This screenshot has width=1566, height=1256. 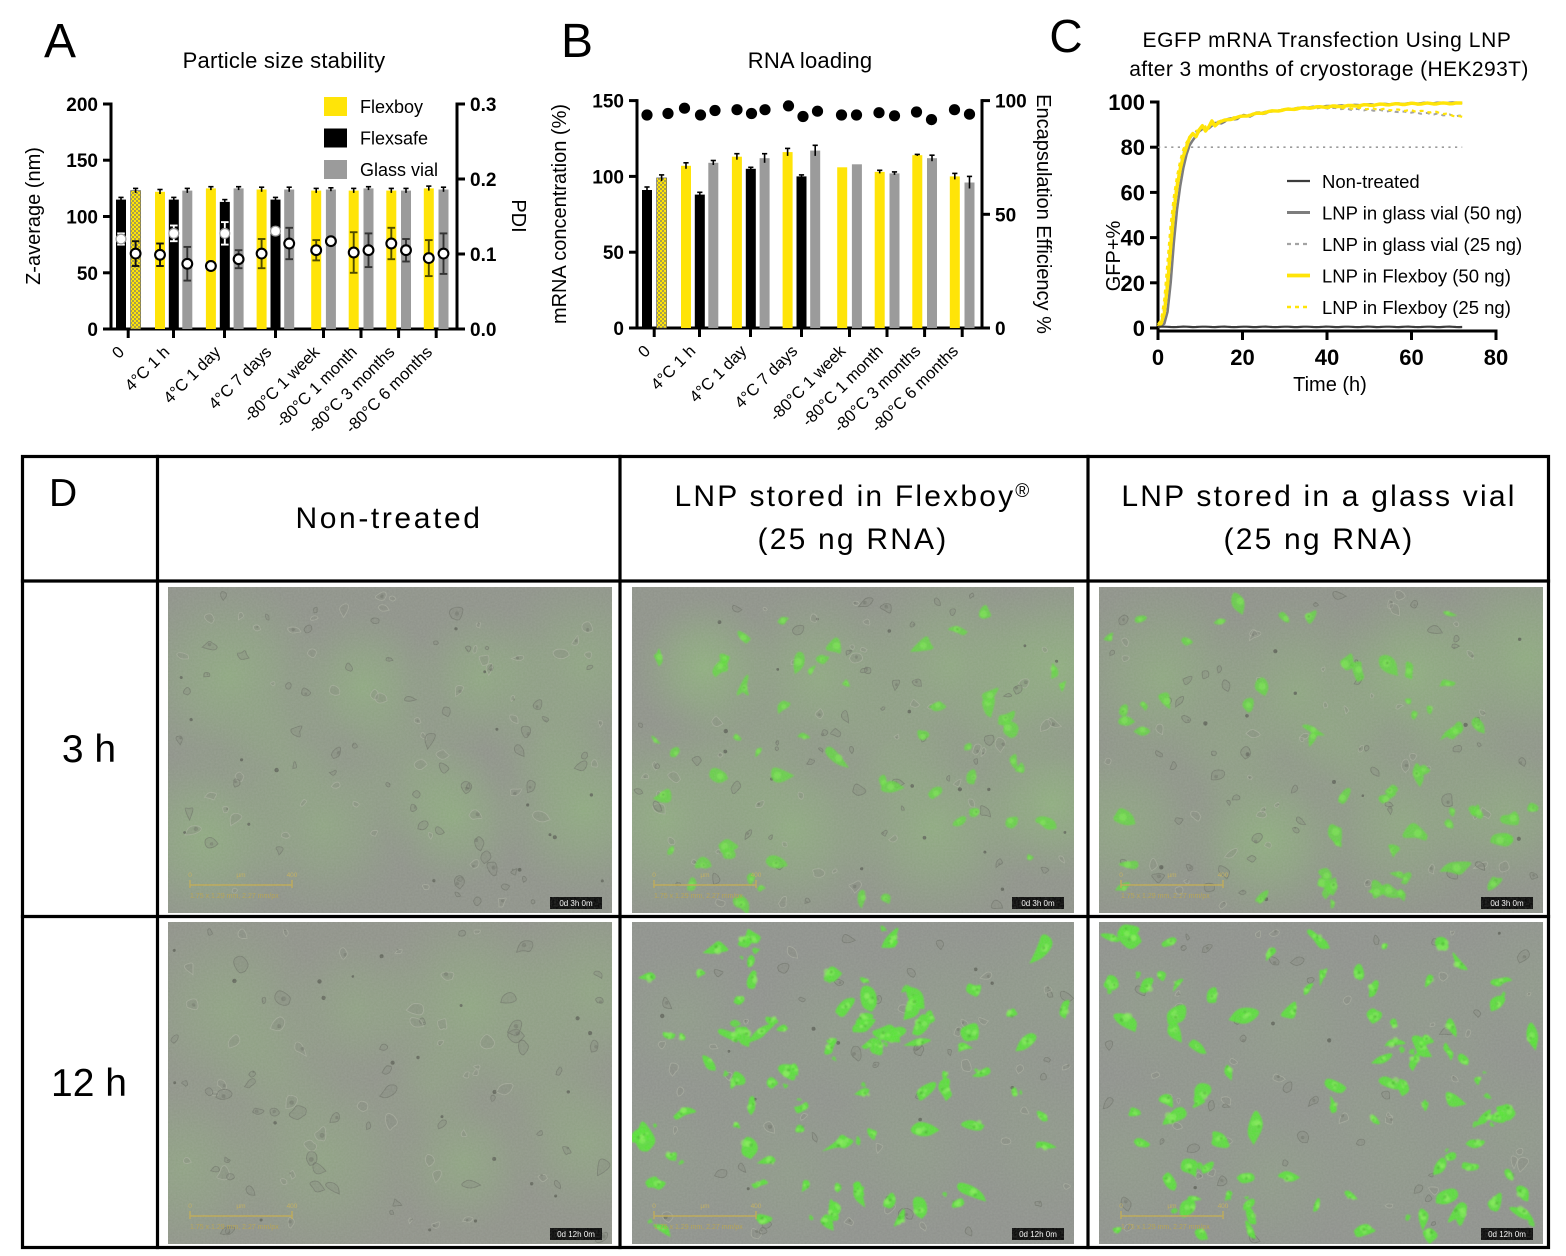 I want to click on svg-text: A, so click(x=60, y=41).